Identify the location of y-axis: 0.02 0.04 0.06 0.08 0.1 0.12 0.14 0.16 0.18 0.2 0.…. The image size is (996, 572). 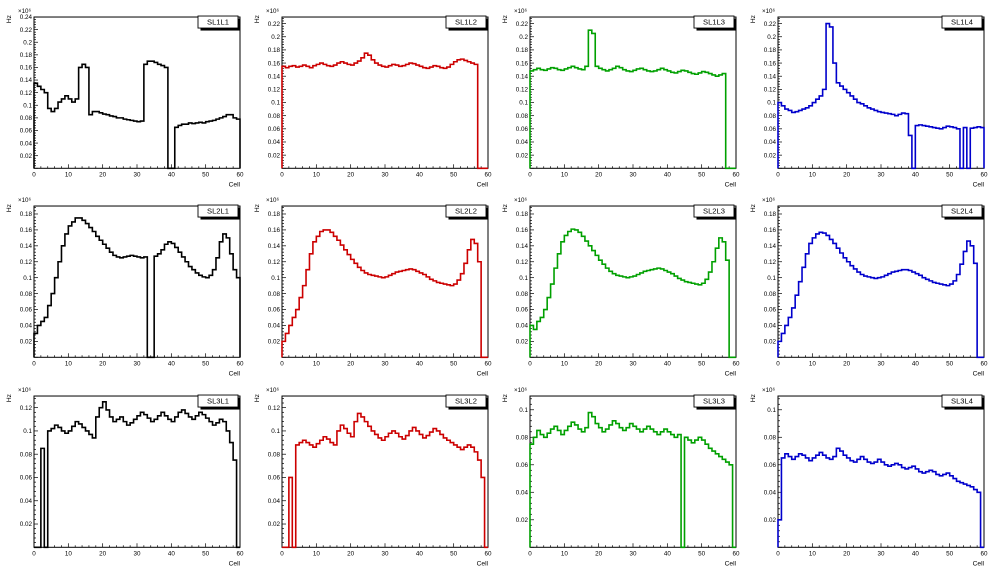
(29, 91).